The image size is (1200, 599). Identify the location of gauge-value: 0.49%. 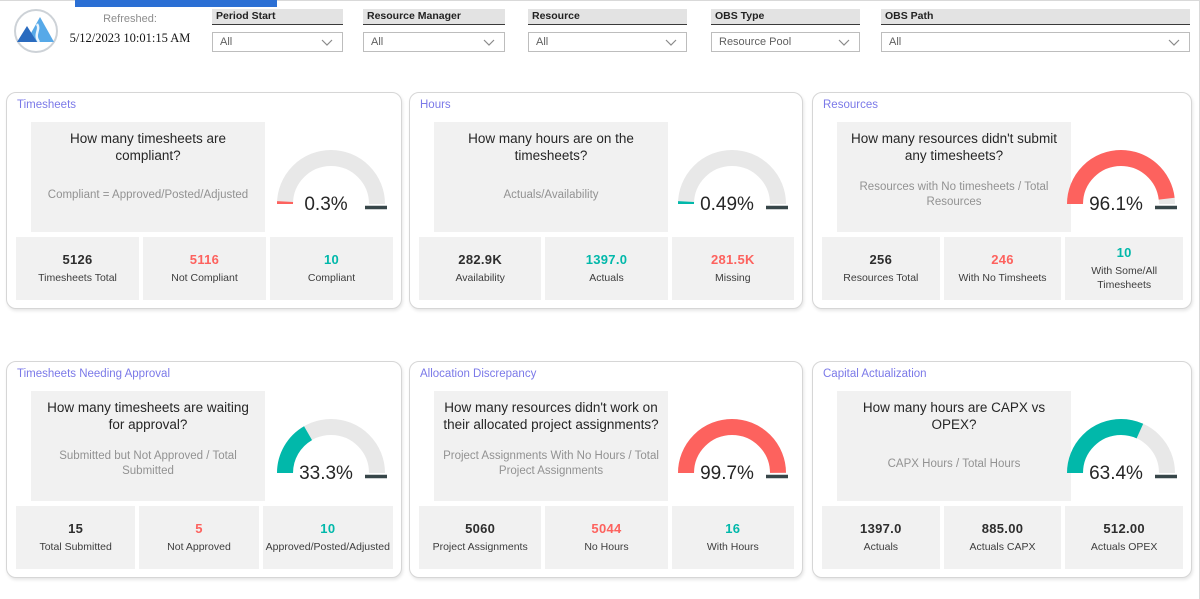
(727, 204).